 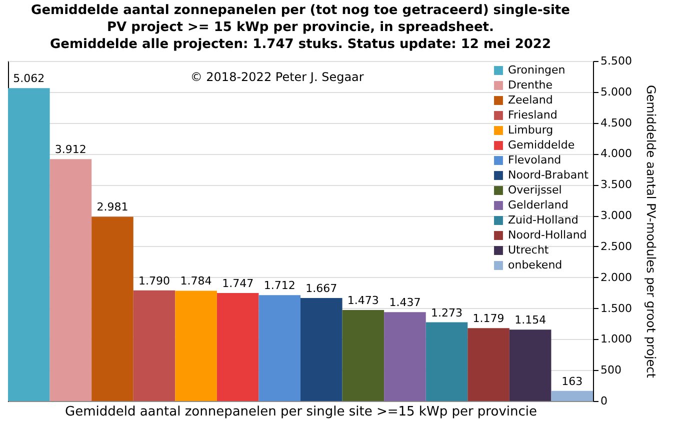 What do you see at coordinates (543, 220) in the screenshot?
I see `legend-label: Zuid-Holland` at bounding box center [543, 220].